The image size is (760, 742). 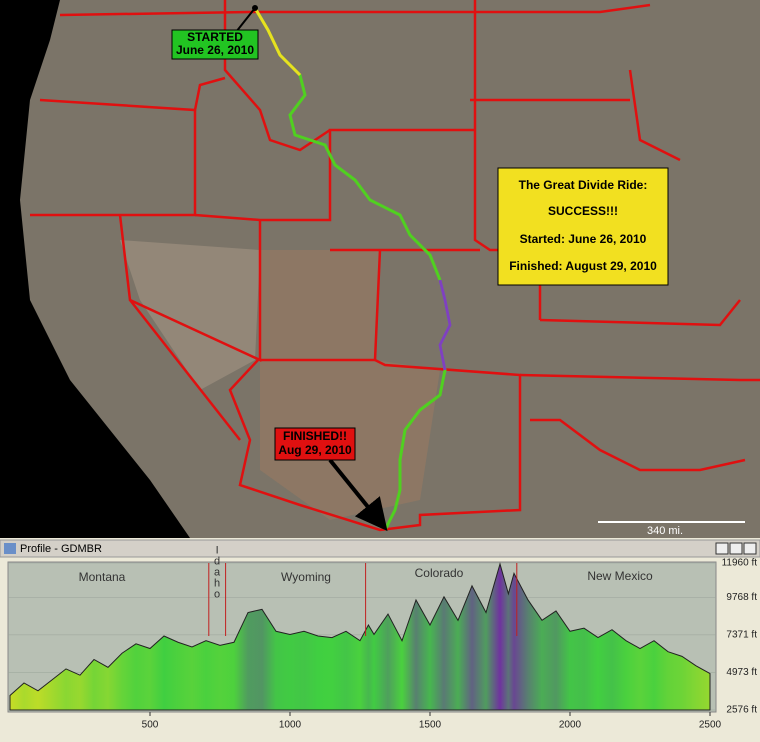 I want to click on close-button, so click(x=750, y=548).